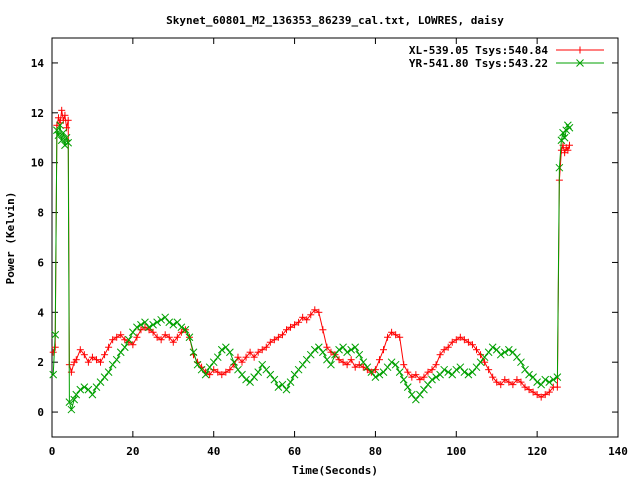 The width and height of the screenshot is (640, 480). I want to click on legend-swatch-xl, so click(580, 50).